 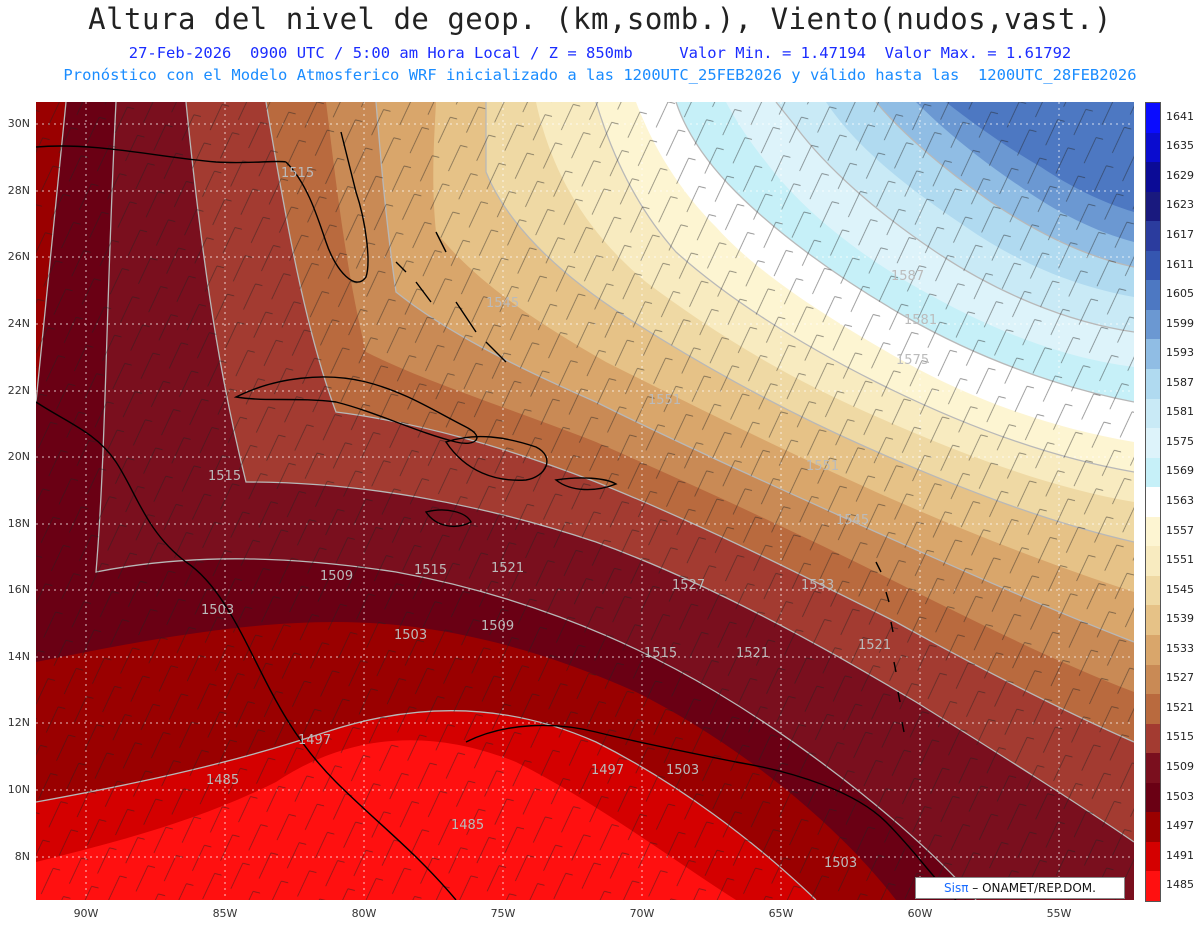 I want to click on credit-badge: Sisπ – ONAMET/REP.DOM., so click(x=1020, y=888).